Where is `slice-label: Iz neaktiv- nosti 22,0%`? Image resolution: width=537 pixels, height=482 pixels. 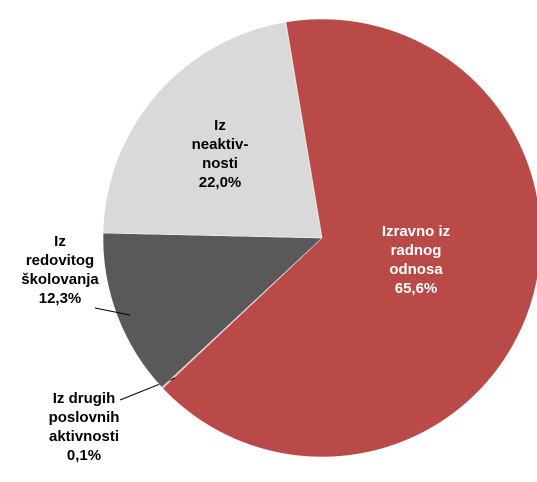
slice-label: Iz neaktiv- nosti 22,0% is located at coordinates (220, 154).